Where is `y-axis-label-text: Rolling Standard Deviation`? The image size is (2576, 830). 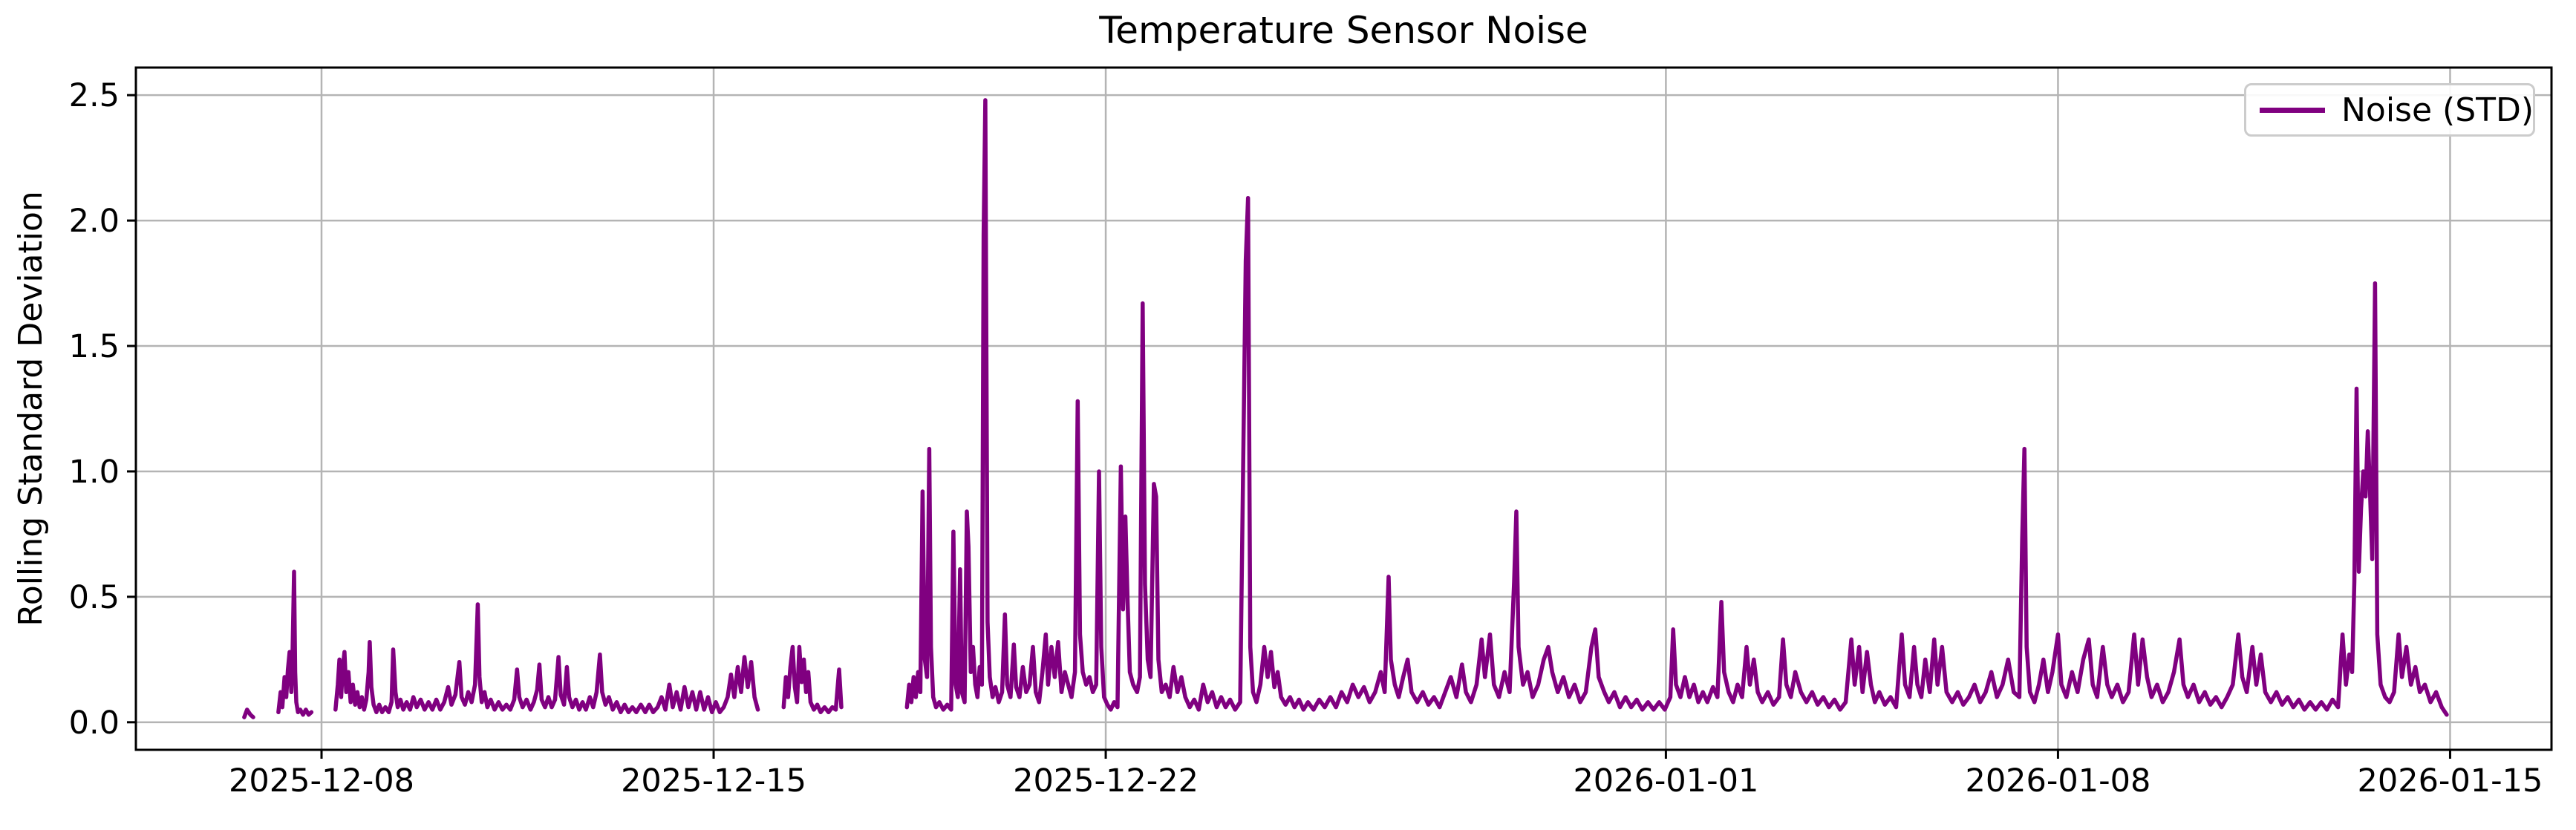 y-axis-label-text: Rolling Standard Deviation is located at coordinates (30, 408).